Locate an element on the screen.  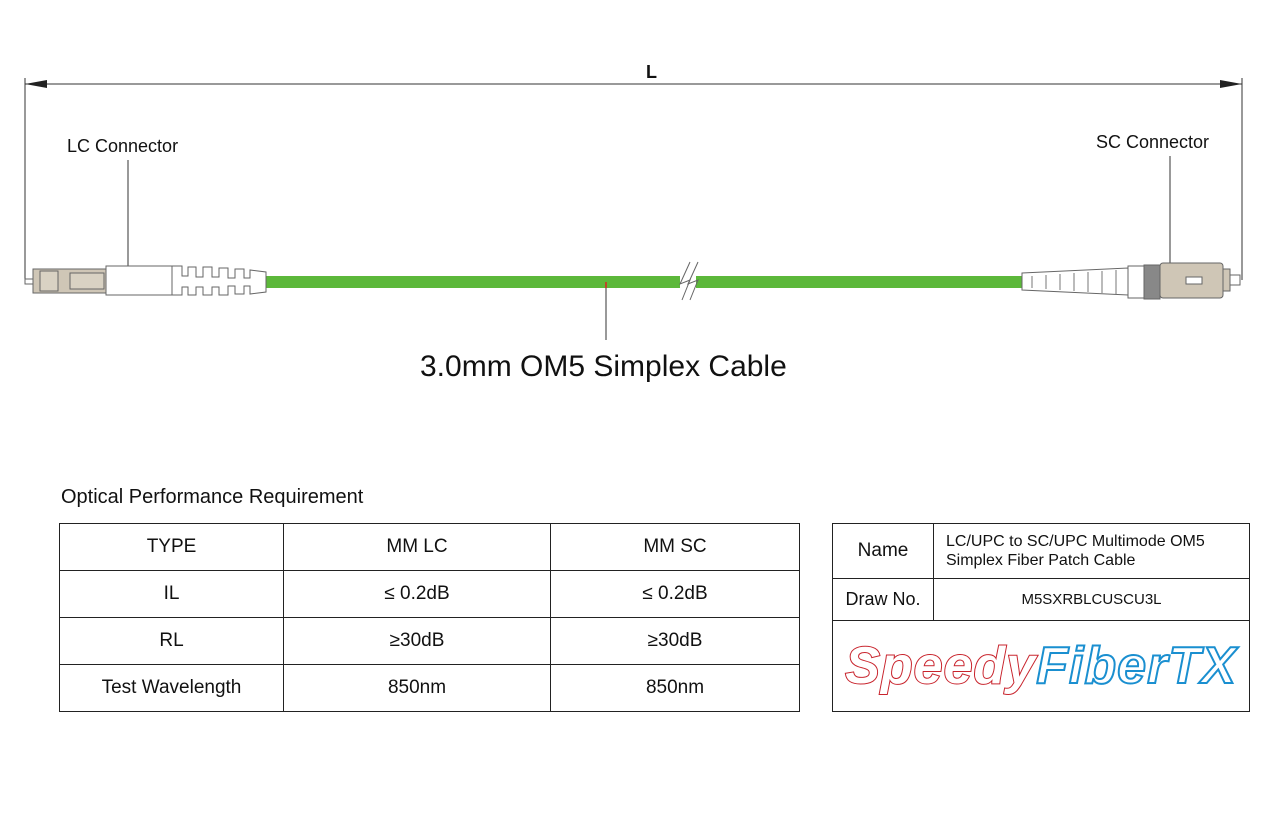
cable-break-icon is located at coordinates (689, 281).